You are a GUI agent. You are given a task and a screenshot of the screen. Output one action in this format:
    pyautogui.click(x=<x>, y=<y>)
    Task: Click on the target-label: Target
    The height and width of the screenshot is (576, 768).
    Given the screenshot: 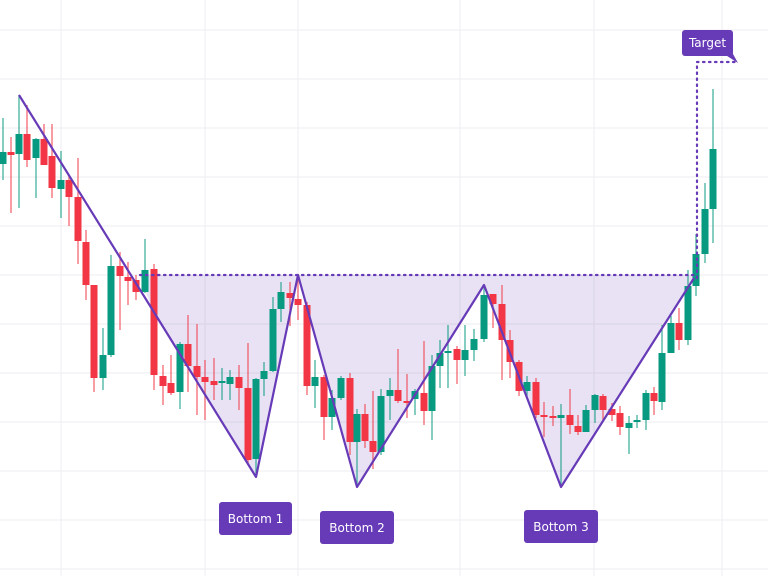 What is the action you would take?
    pyautogui.click(x=707, y=43)
    